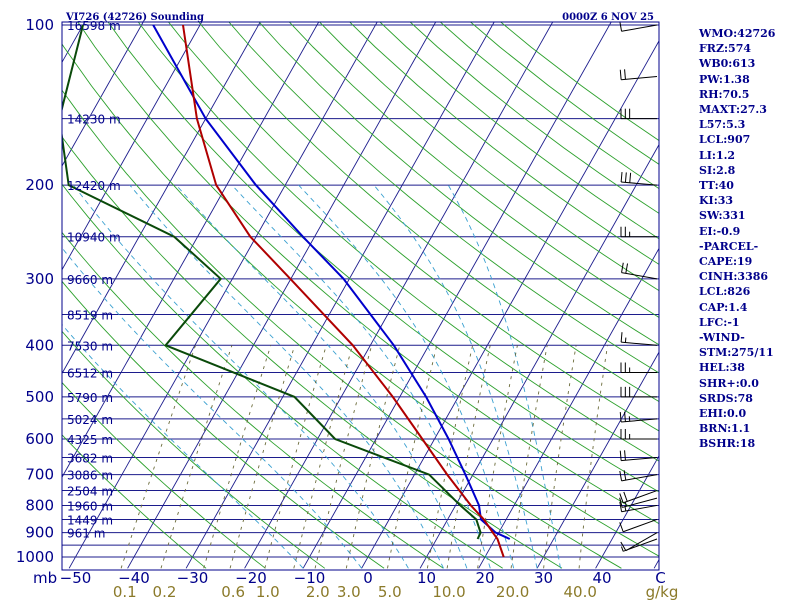 This screenshot has height=605, width=800. Describe the element at coordinates (749, 79) in the screenshot. I see `index-item: PW:1.38` at that location.